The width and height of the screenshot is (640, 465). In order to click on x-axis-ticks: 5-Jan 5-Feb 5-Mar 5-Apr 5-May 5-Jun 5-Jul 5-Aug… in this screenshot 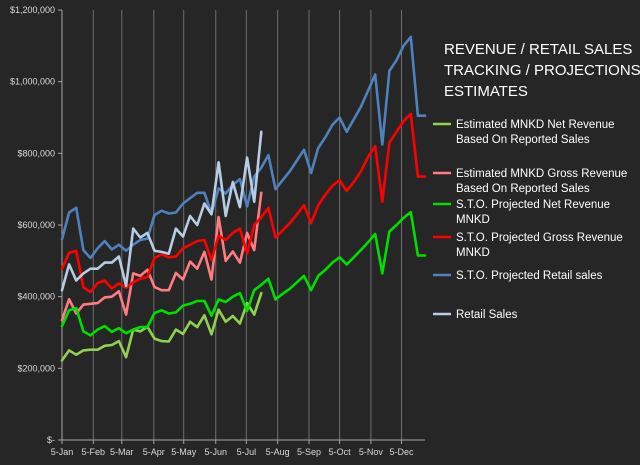, I will do `click(232, 448)`.